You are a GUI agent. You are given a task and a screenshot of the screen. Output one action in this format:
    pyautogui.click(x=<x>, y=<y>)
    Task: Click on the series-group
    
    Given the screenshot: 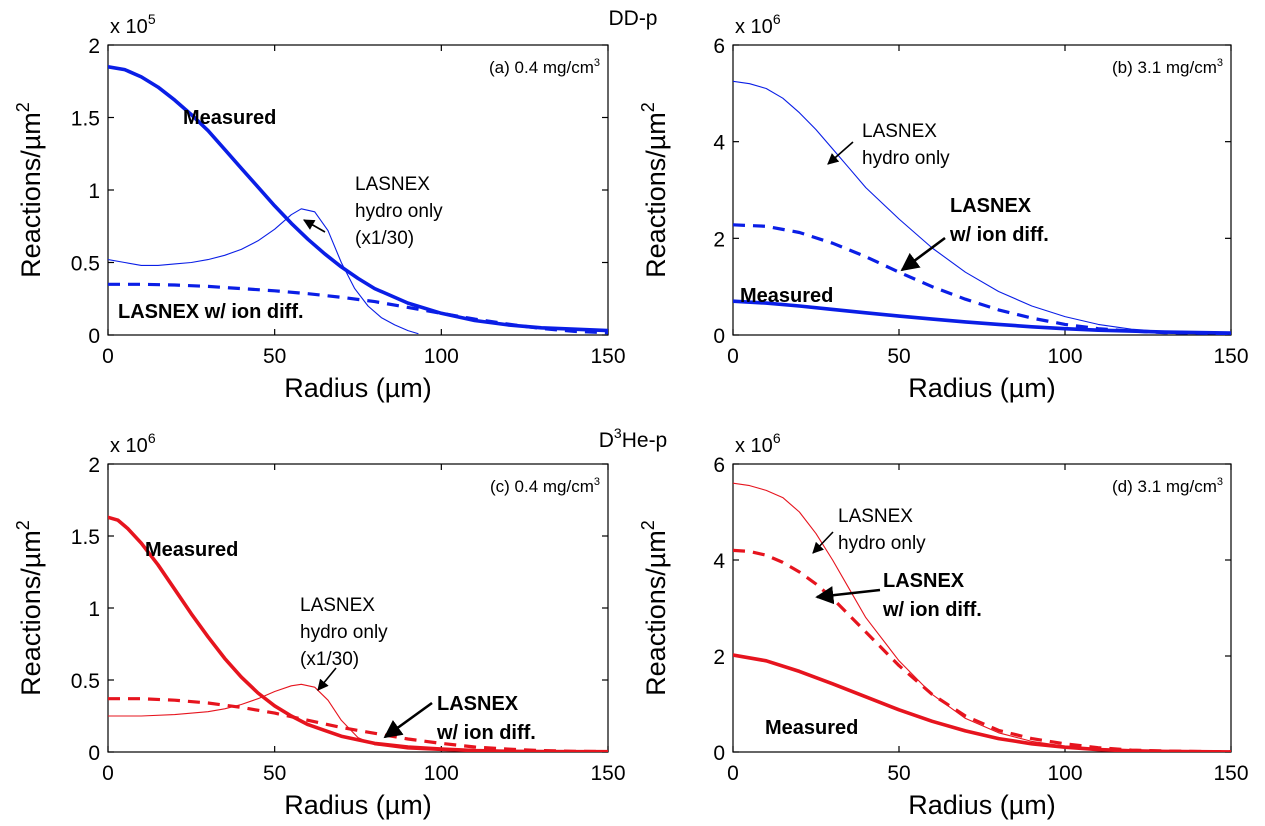 What is the action you would take?
    pyautogui.click(x=982, y=617)
    